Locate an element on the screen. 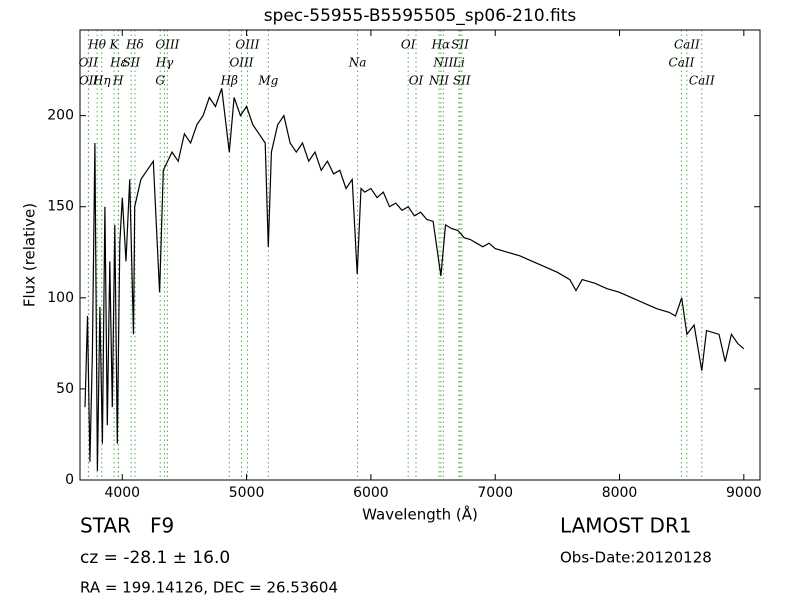 This screenshot has width=800, height=600. spectral-line-label: Hδ is located at coordinates (134, 45).